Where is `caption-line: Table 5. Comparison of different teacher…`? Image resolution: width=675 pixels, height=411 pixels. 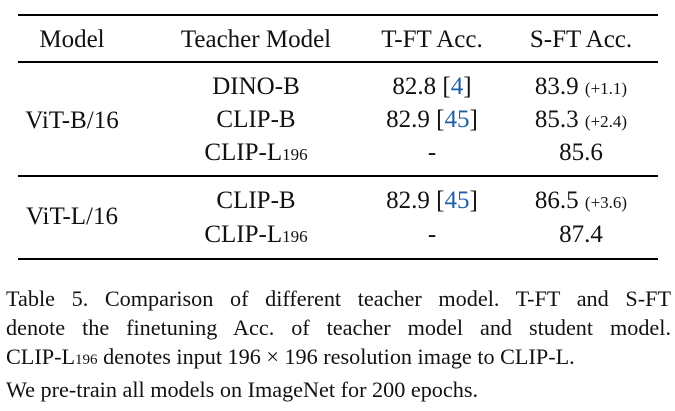
caption-line: Table 5. Comparison of different teacher… is located at coordinates (338, 298).